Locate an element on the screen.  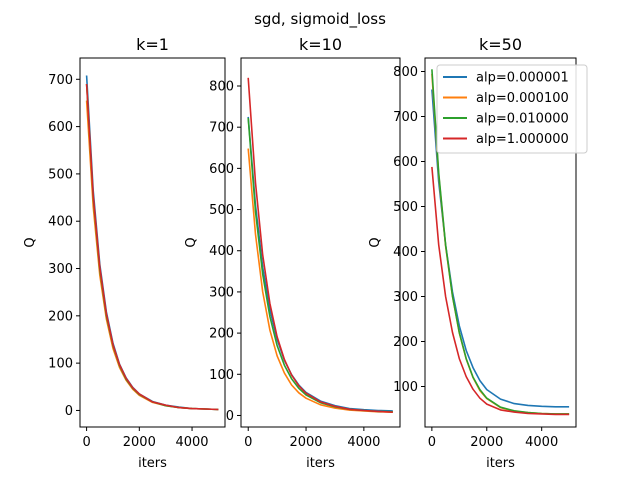
series-line-alp=0.000001 is located at coordinates (320, 264).